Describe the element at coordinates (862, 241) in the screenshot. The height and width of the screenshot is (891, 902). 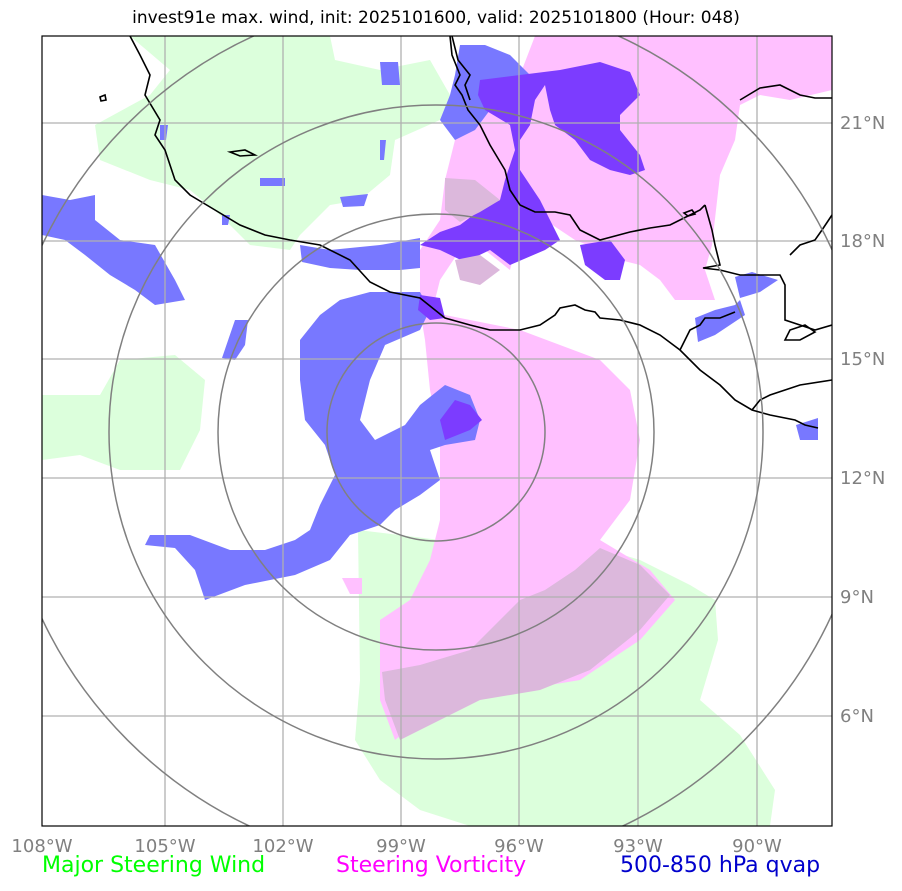
I see `lat-tick: 18°N` at that location.